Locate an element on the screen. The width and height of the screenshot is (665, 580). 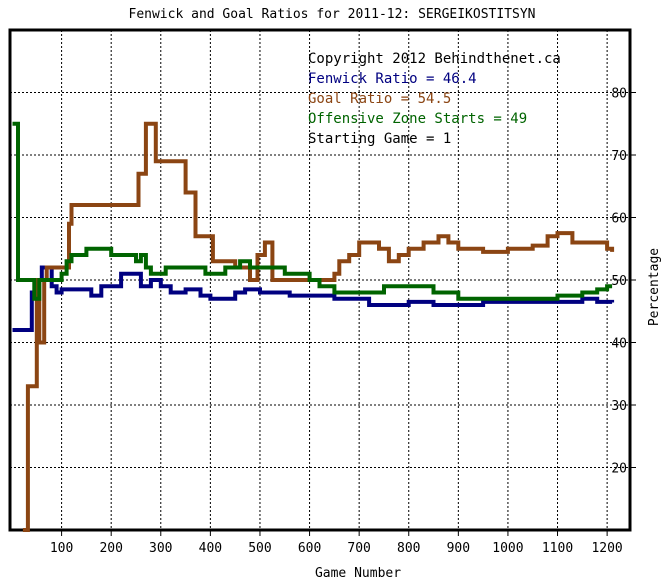
y-tick-label-1: 30 is located at coordinates (619, 406).